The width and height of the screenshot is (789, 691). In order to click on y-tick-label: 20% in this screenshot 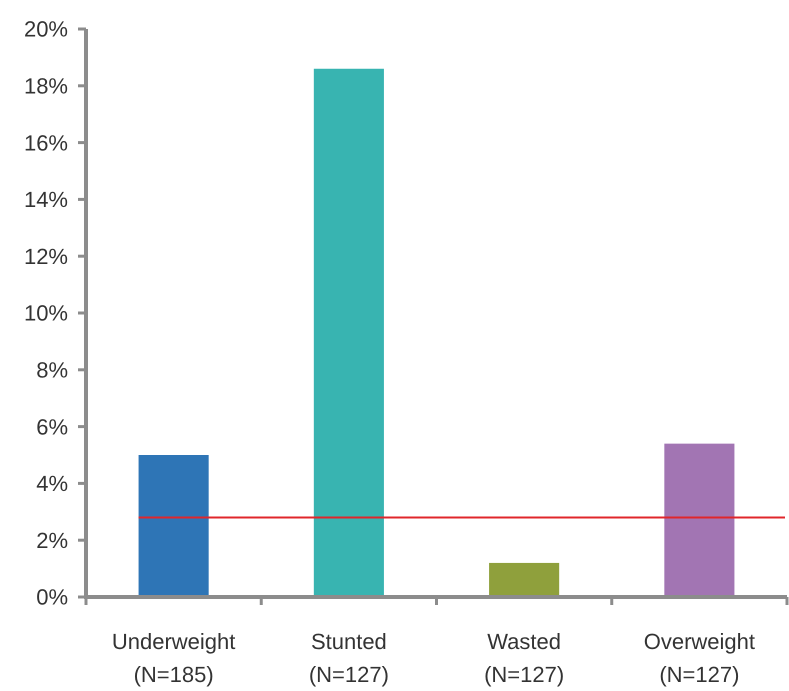, I will do `click(46, 29)`.